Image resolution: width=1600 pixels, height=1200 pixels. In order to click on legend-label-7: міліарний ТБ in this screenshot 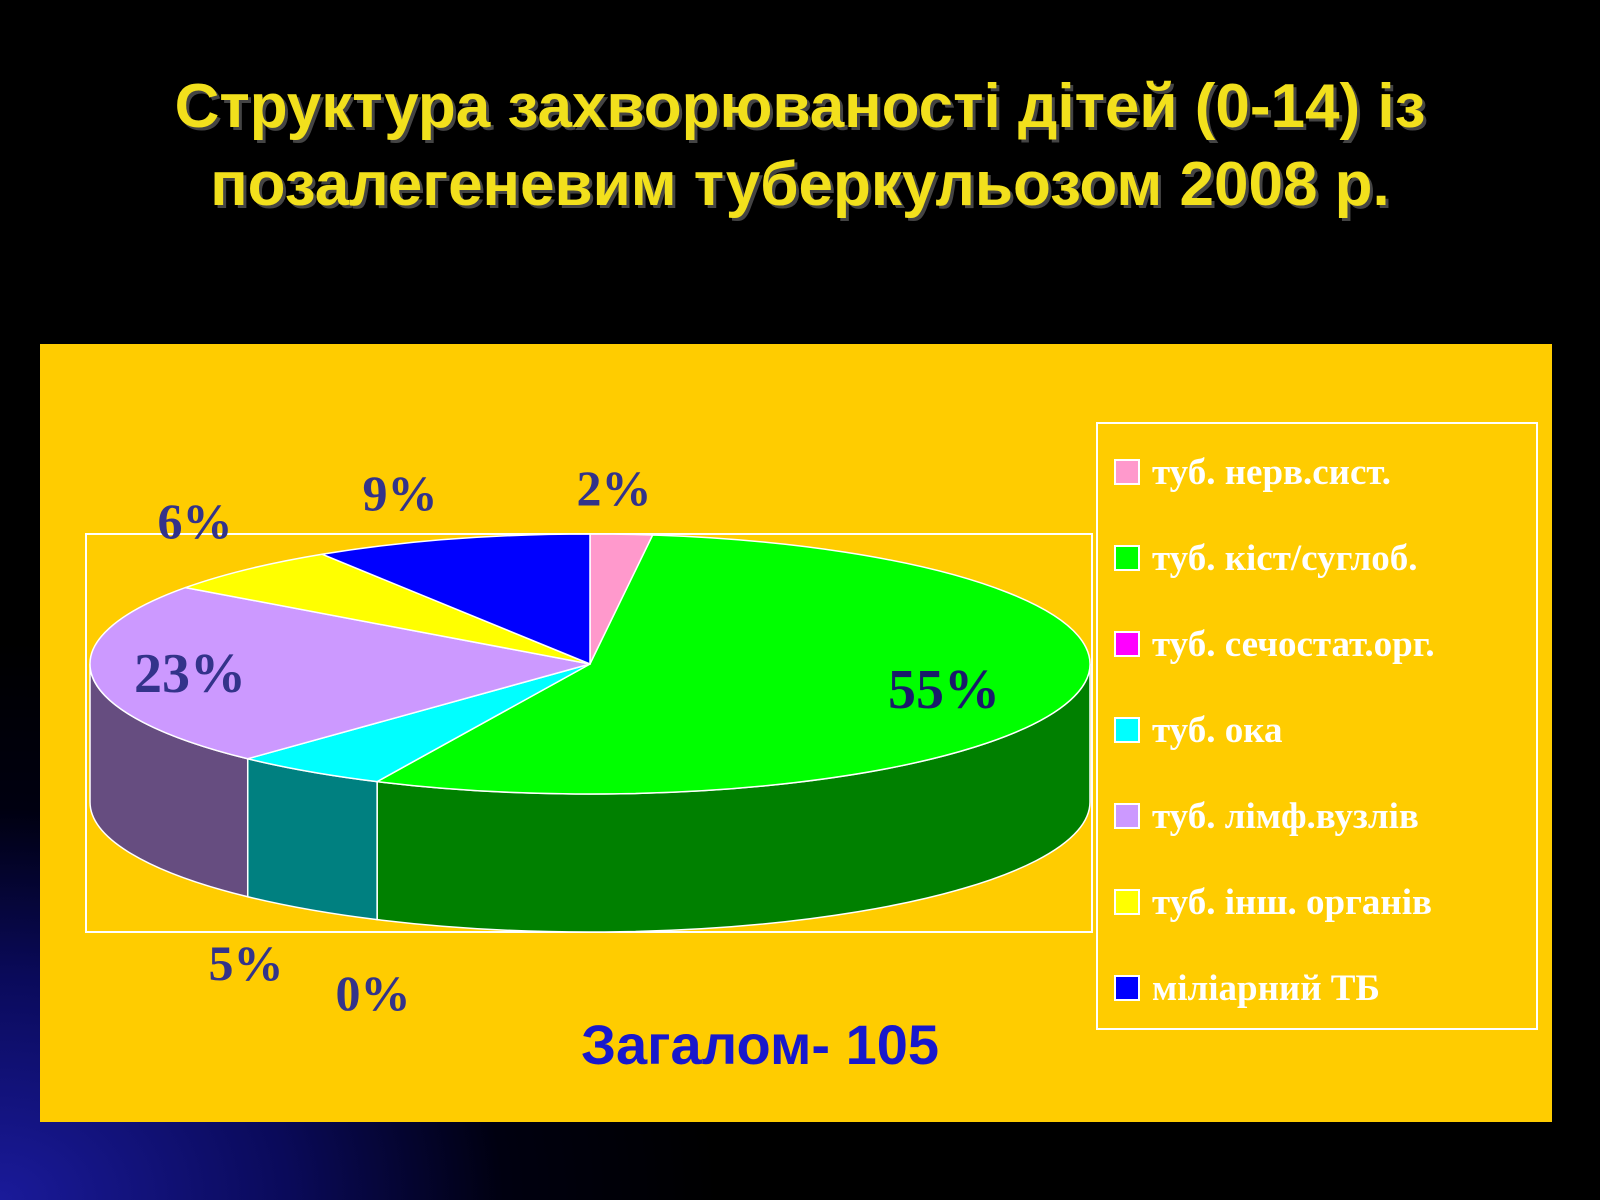, I will do `click(1266, 988)`.